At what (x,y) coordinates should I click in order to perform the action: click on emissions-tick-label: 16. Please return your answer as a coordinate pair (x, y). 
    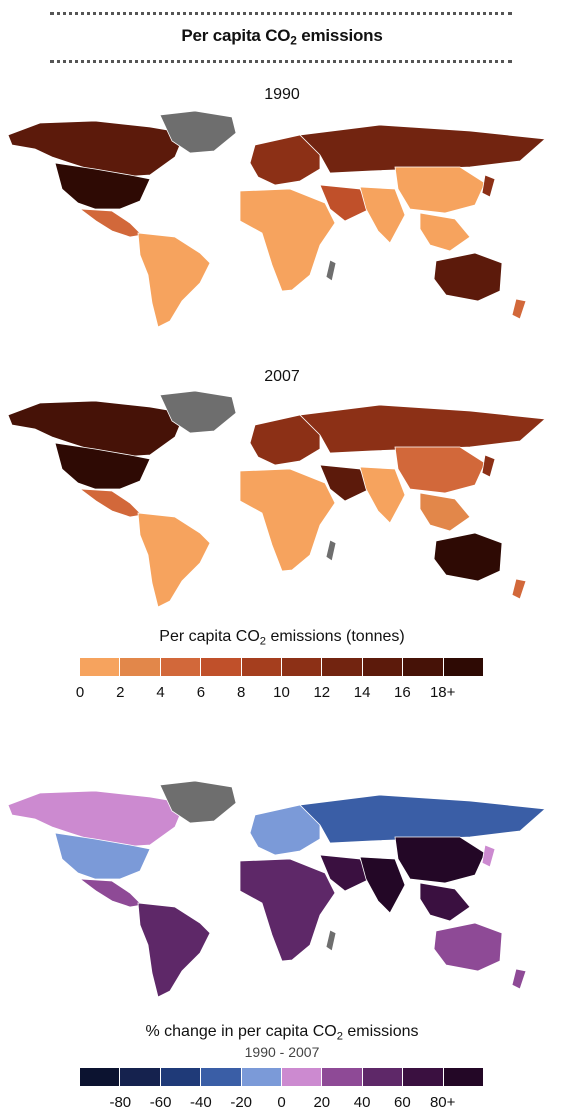
    Looking at the image, I should click on (402, 692).